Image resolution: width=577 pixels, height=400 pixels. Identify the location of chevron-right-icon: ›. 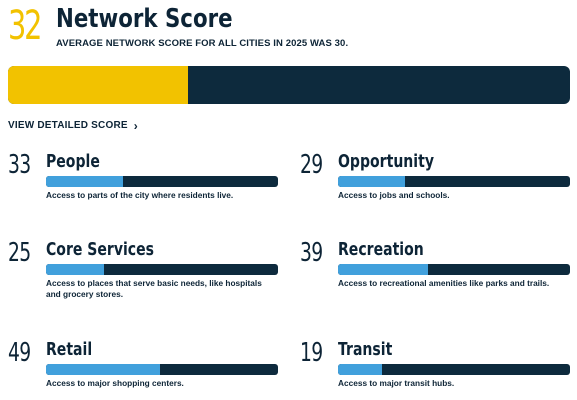
(135, 125).